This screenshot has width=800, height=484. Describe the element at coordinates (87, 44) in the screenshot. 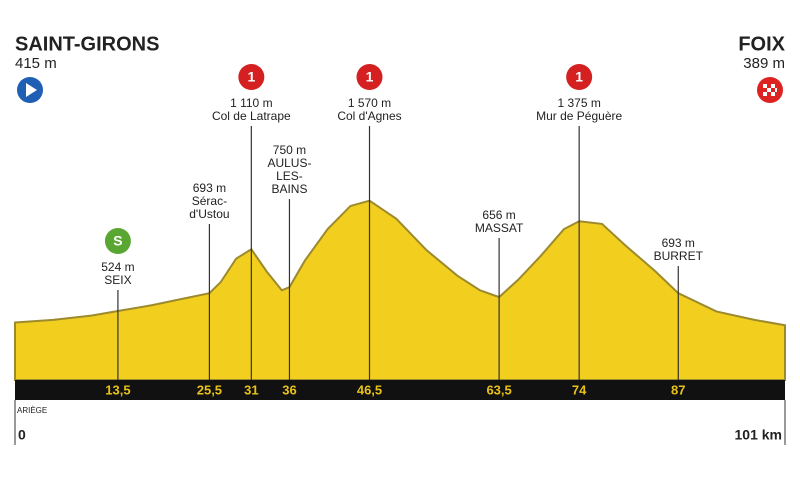

I see `start-name: SAINT-GIRONS` at that location.